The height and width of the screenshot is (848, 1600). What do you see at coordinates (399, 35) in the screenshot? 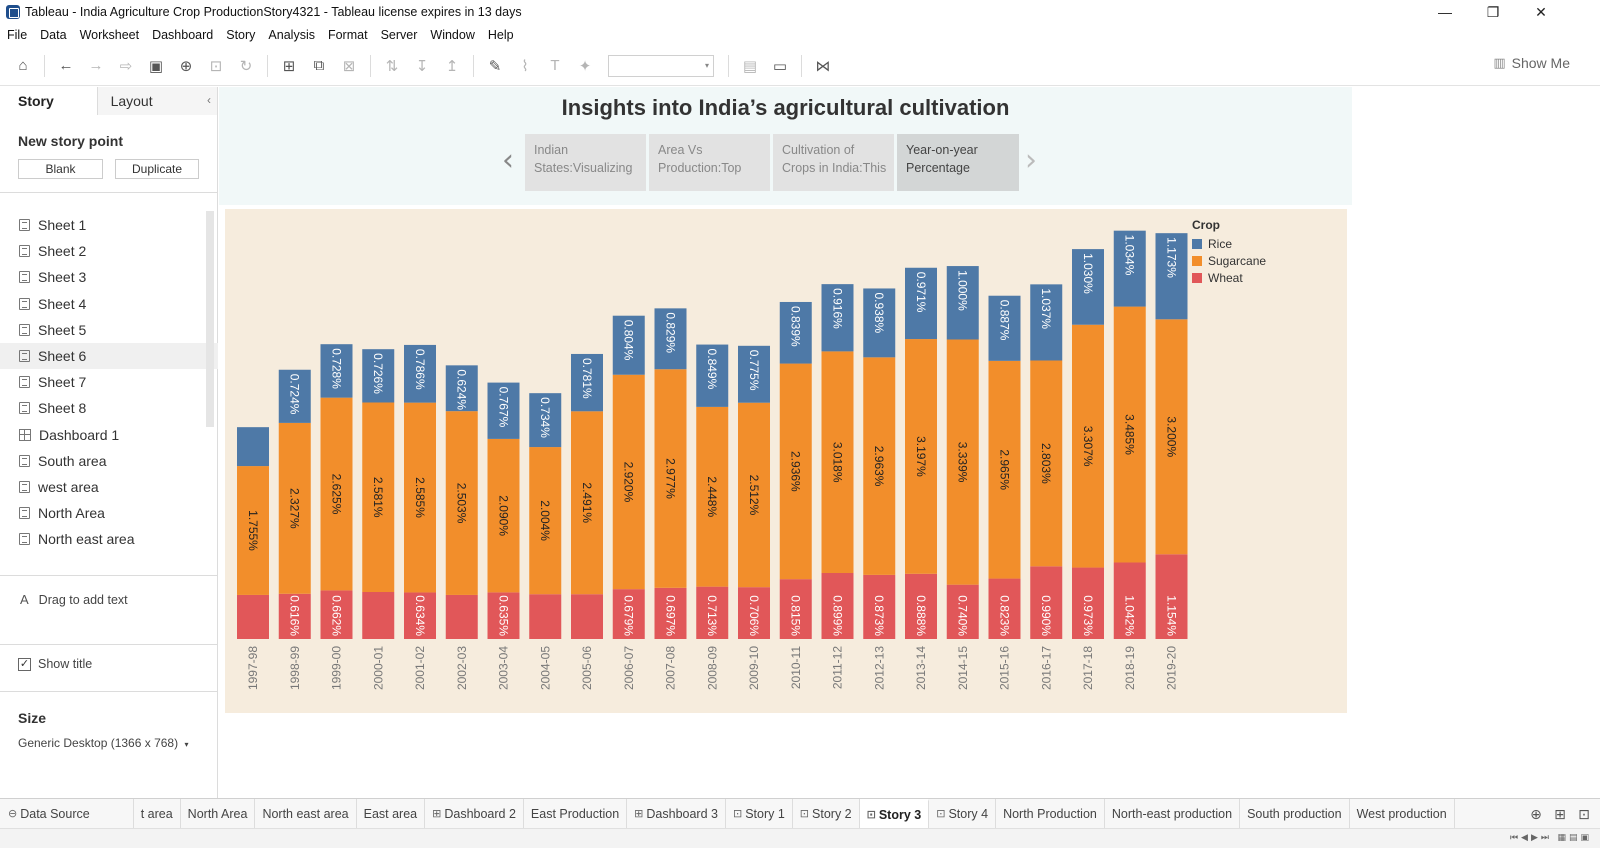
I see `menu-server: Server` at bounding box center [399, 35].